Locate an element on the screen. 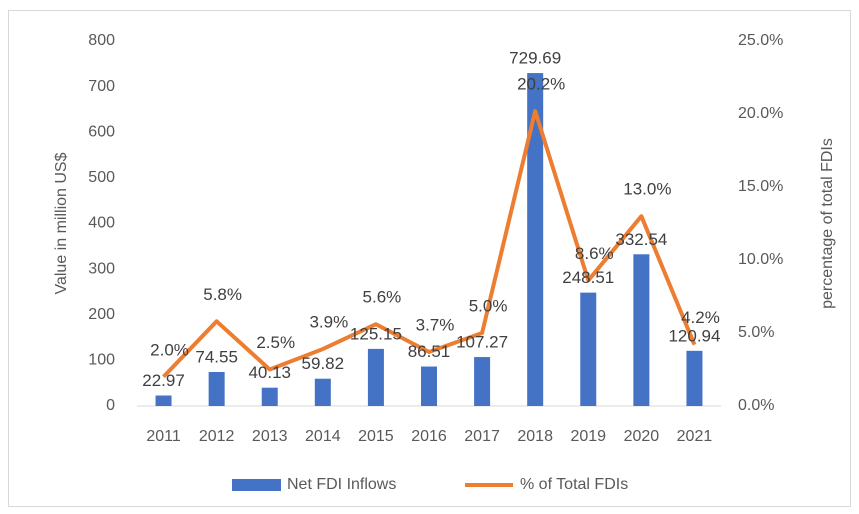  line-value-label: 2.0% is located at coordinates (169, 349).